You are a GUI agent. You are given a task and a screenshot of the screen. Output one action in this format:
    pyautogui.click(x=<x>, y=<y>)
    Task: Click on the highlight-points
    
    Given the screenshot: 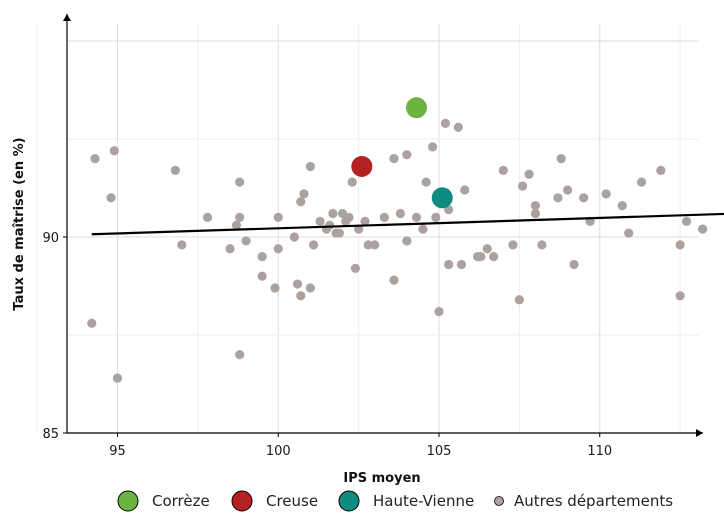 What is the action you would take?
    pyautogui.click(x=402, y=153)
    